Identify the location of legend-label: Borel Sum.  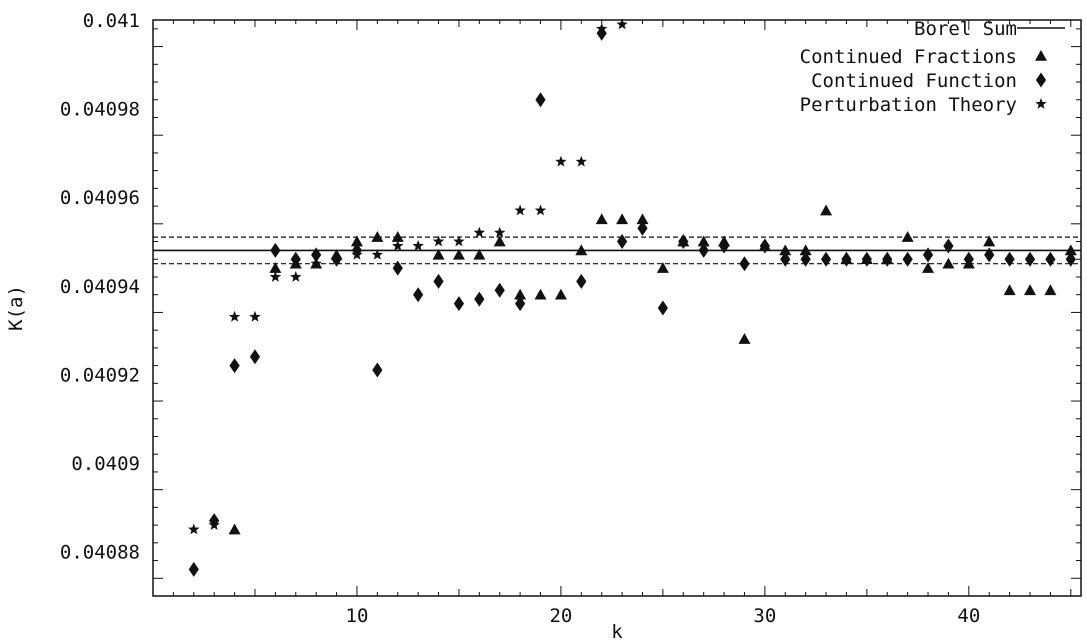
(965, 29).